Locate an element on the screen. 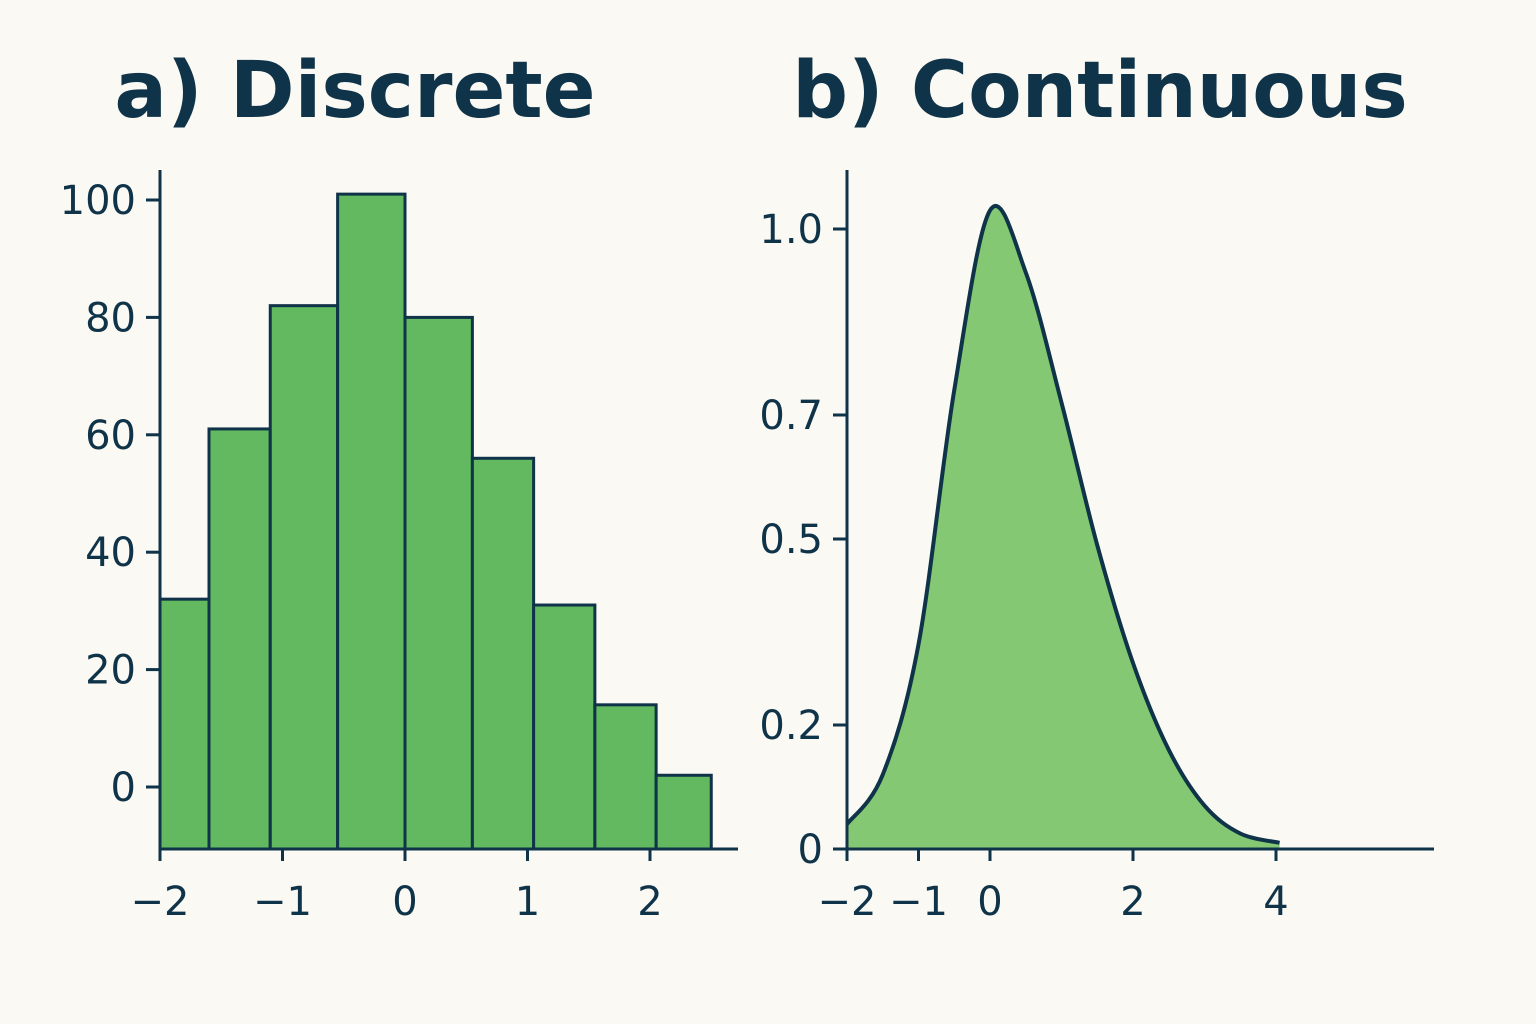 The width and height of the screenshot is (1536, 1024). chart-b-x-tick-label: 2 is located at coordinates (1132, 902).